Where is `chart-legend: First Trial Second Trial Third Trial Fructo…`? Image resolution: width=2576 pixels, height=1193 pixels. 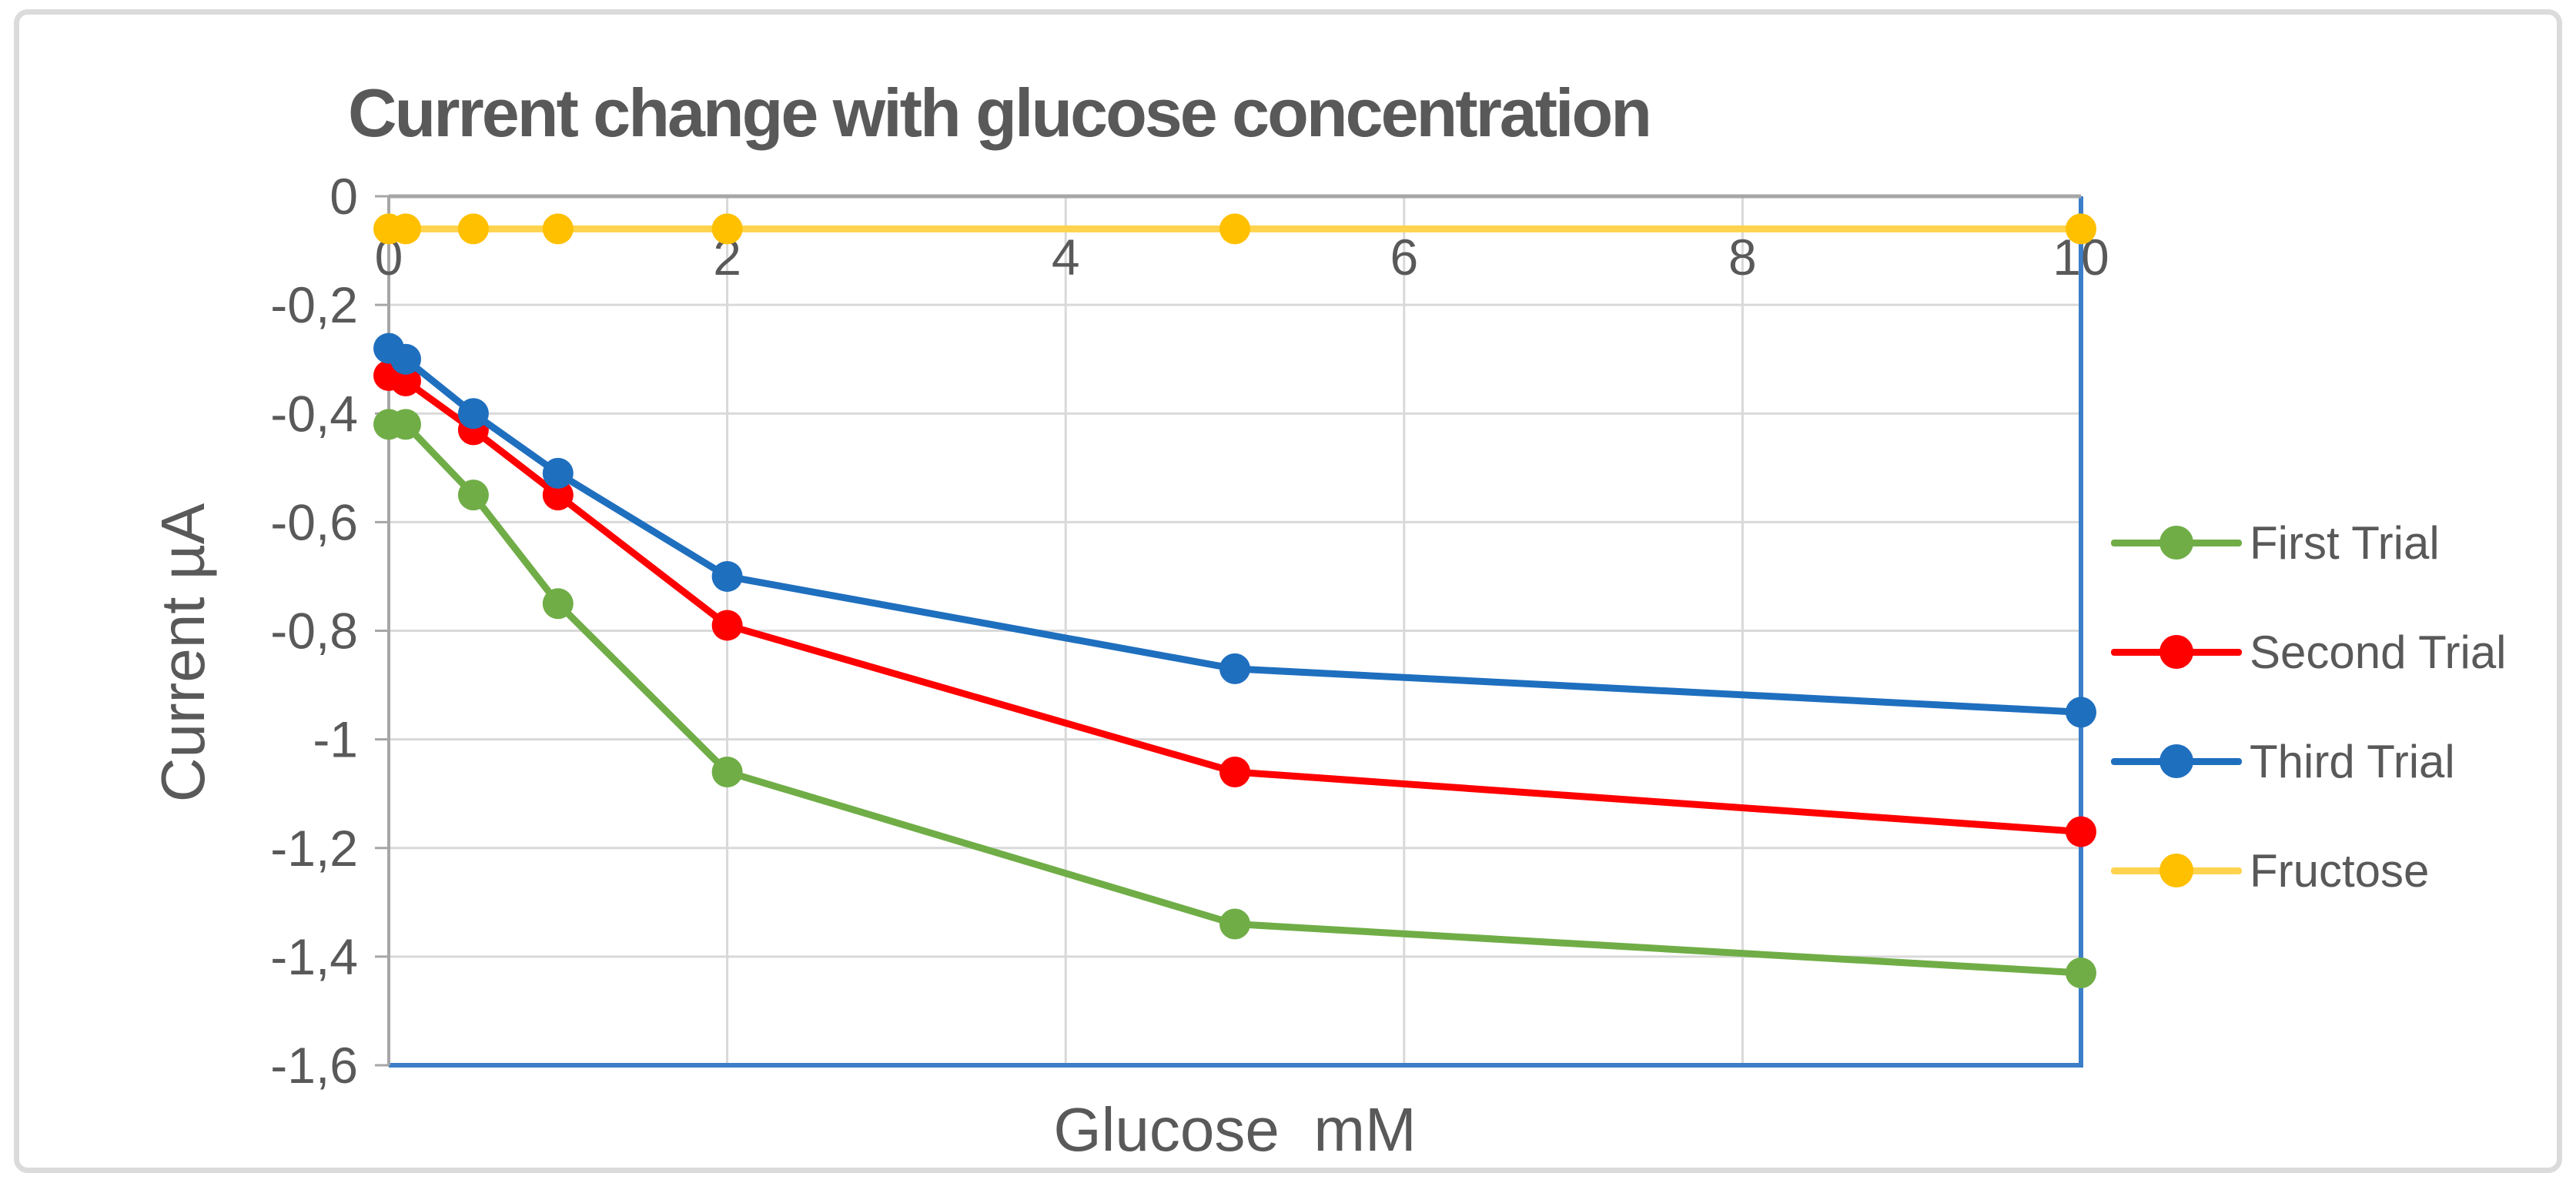
chart-legend: First Trial Second Trial Third Trial Fructo… is located at coordinates (2309, 706).